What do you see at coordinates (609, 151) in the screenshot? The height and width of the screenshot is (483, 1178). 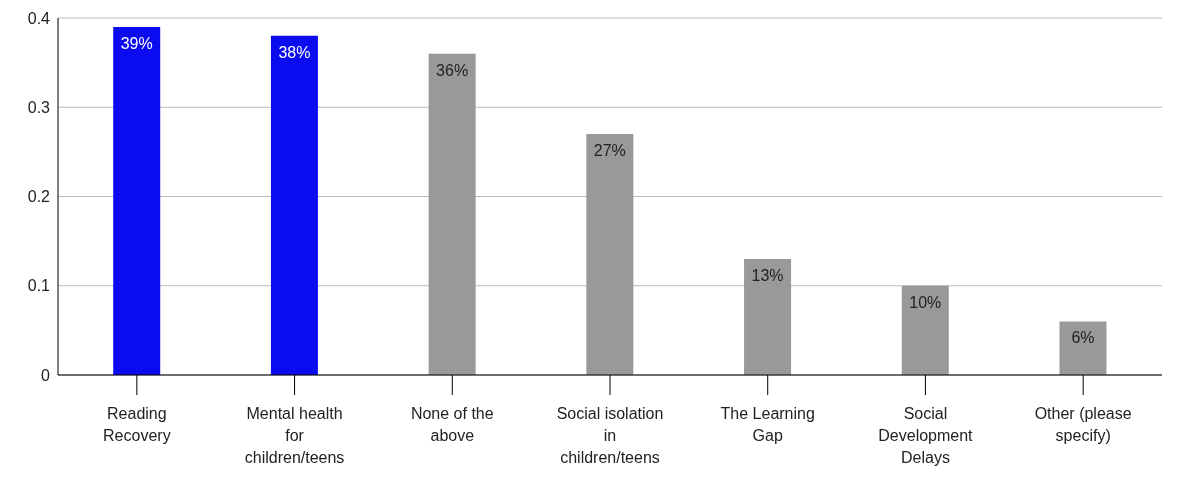 I see `data-label: 27%` at bounding box center [609, 151].